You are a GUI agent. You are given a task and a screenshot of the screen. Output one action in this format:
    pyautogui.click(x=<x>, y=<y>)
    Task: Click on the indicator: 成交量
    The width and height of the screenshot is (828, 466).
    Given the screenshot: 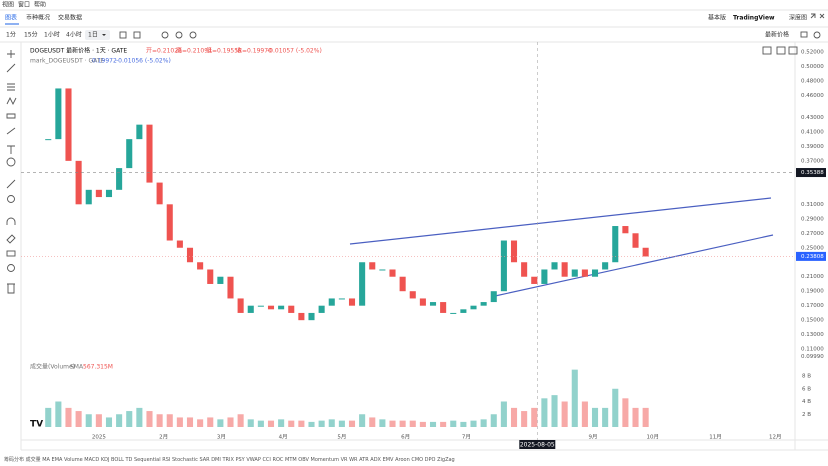 What is the action you would take?
    pyautogui.click(x=33, y=459)
    